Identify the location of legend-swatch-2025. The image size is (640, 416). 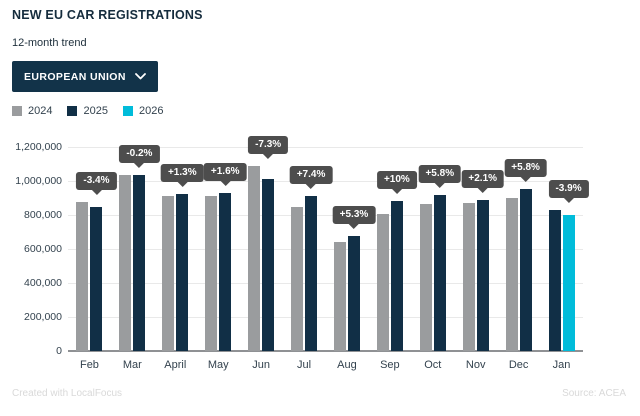
(72, 111).